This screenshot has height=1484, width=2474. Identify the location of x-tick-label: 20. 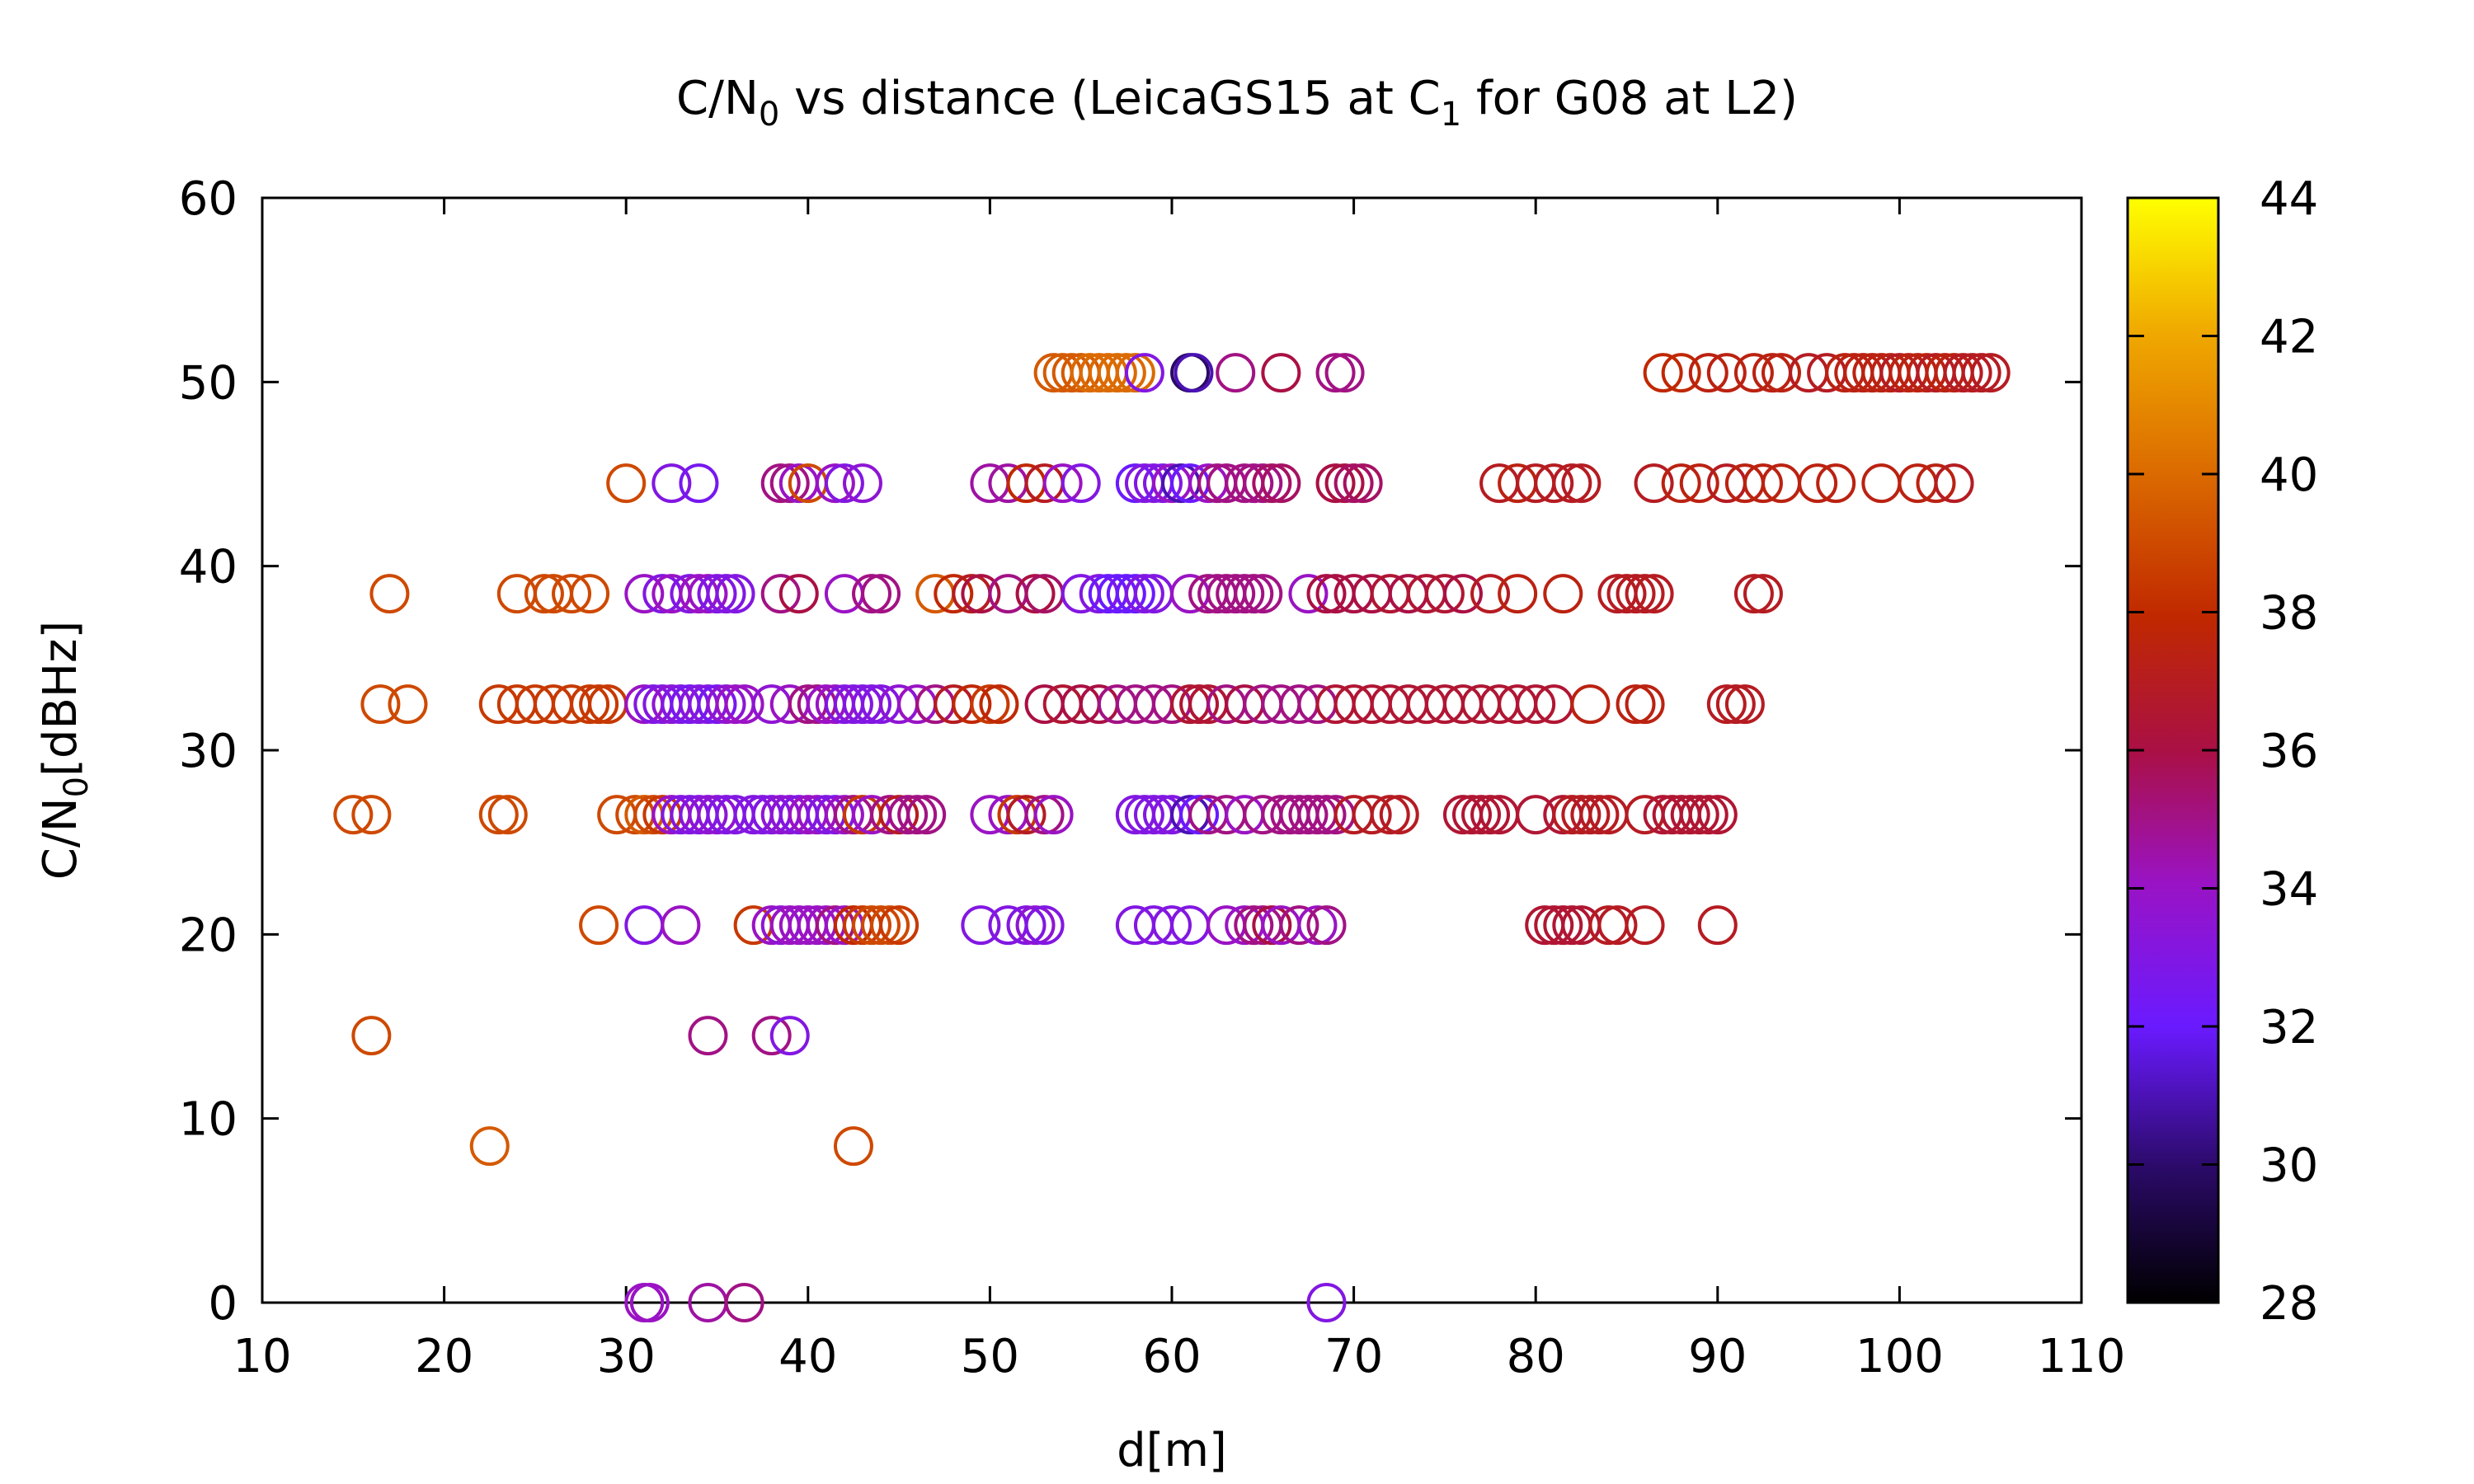
(444, 1356).